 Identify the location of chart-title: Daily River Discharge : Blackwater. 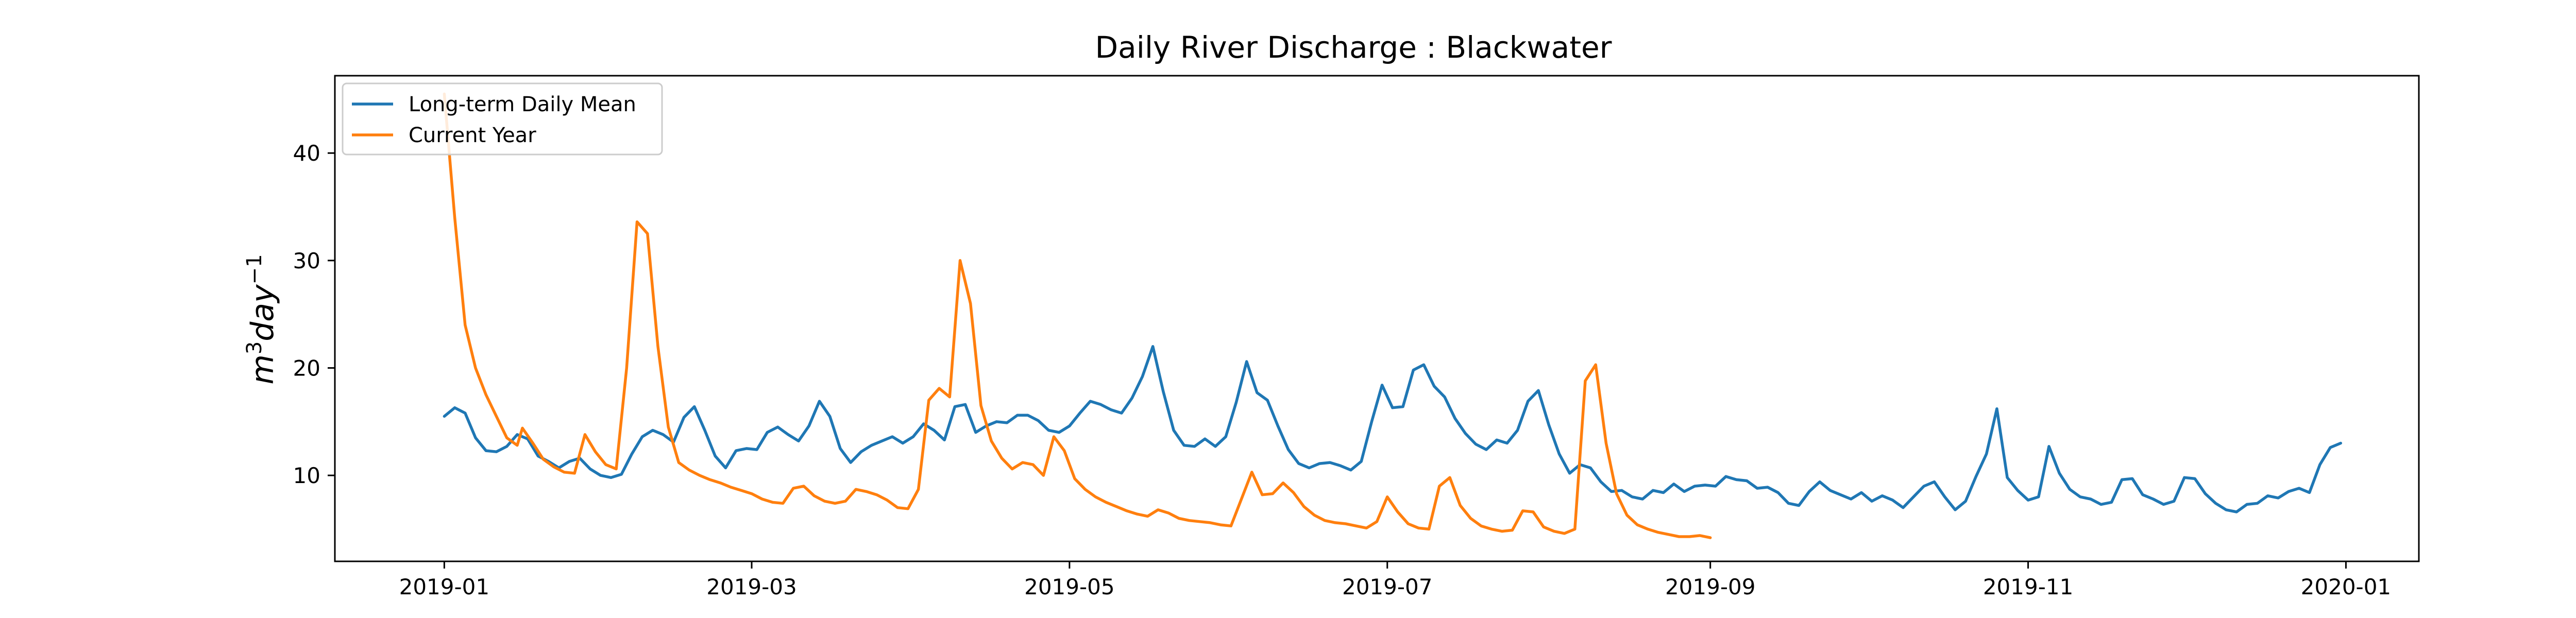
(1353, 47).